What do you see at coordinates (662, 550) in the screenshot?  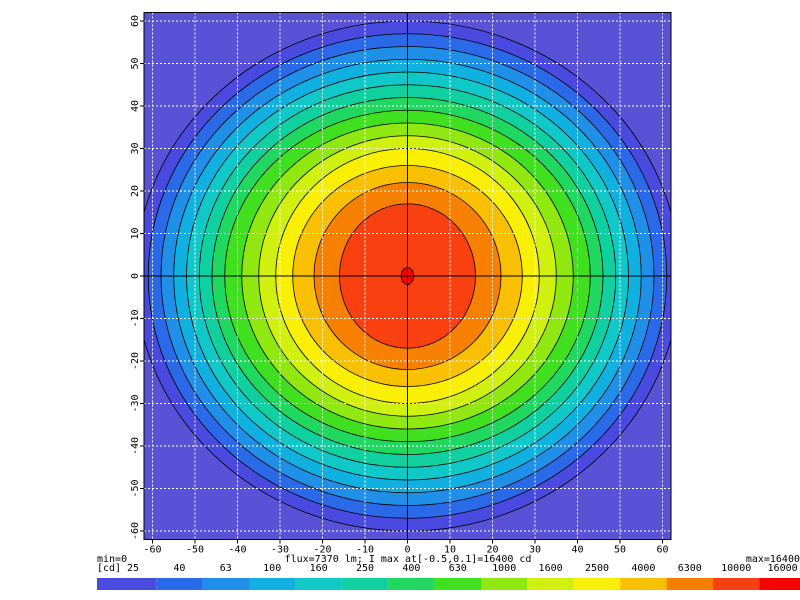 I see `x-tick-label: 60` at bounding box center [662, 550].